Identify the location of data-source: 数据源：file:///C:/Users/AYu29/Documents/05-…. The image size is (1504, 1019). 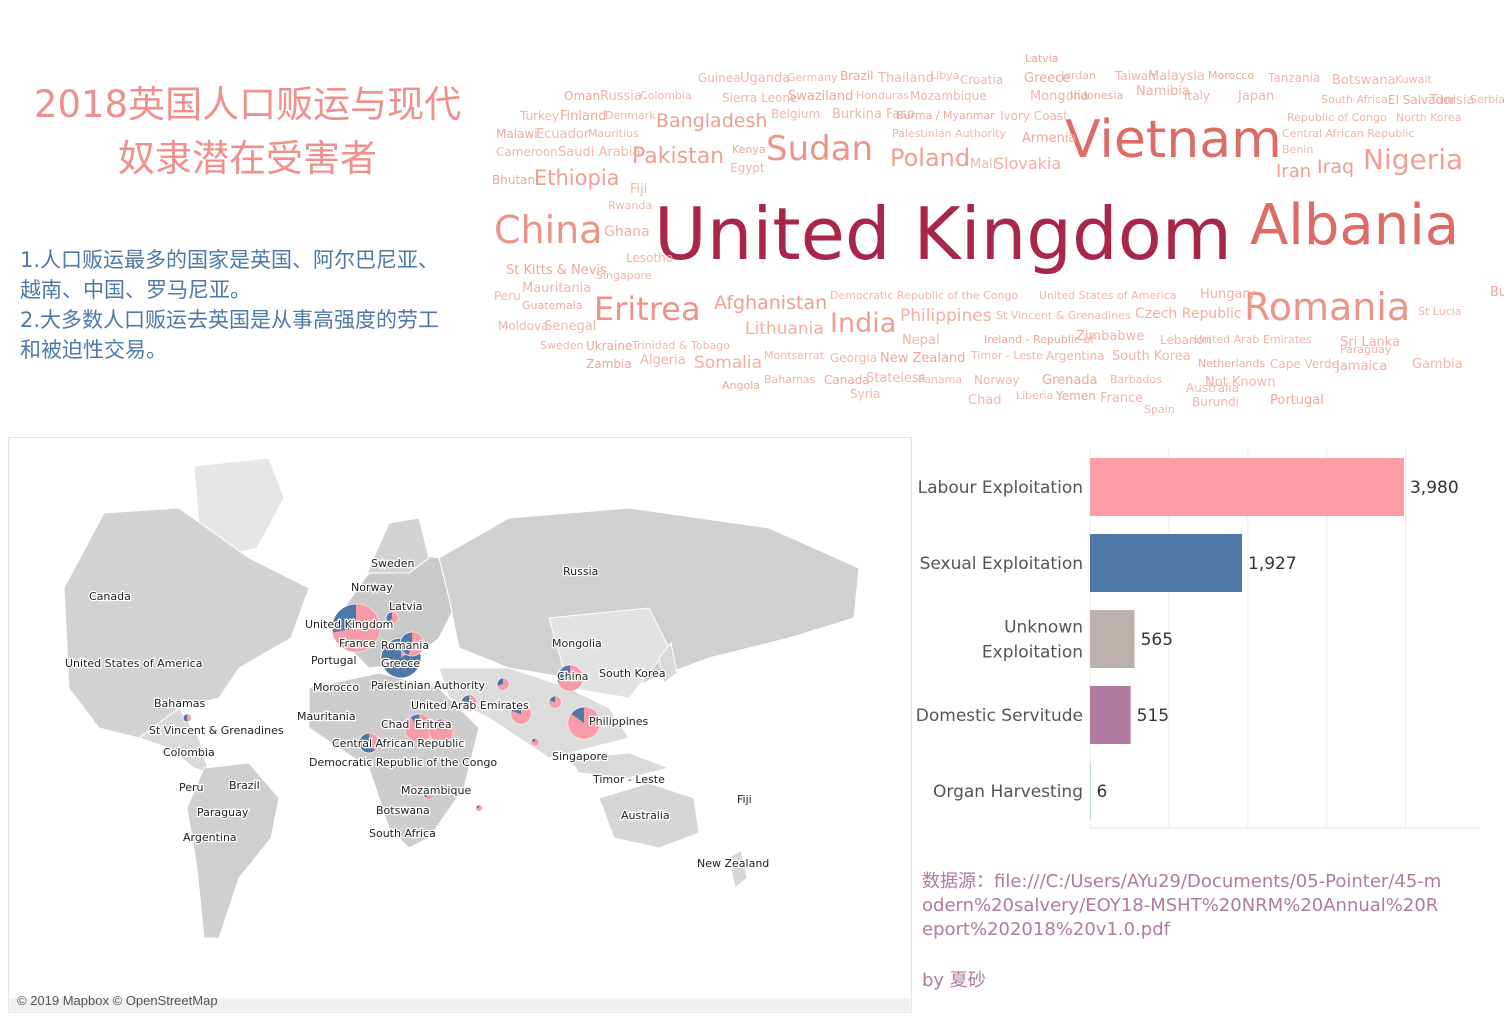
(1182, 905).